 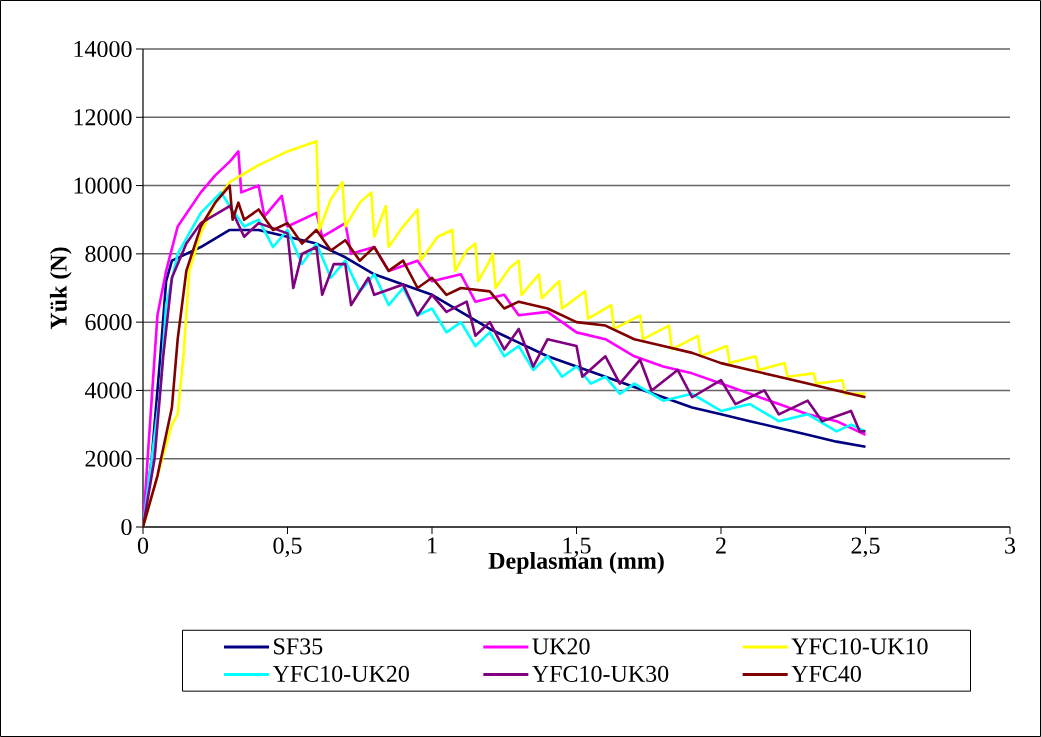 What do you see at coordinates (126, 527) in the screenshot?
I see `y-tick-label: 0` at bounding box center [126, 527].